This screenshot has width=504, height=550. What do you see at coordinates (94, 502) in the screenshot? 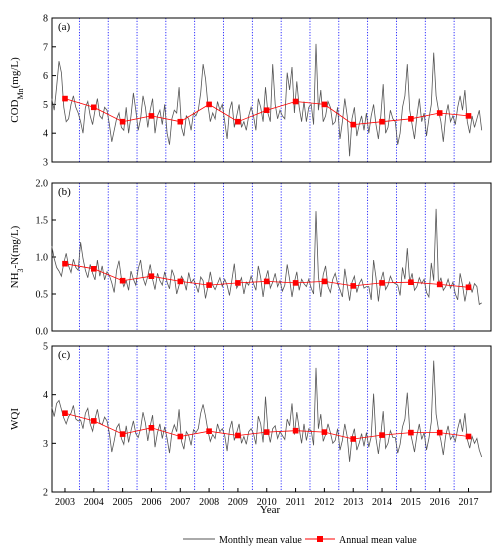
I see `x-tick-label: 2004` at bounding box center [94, 502].